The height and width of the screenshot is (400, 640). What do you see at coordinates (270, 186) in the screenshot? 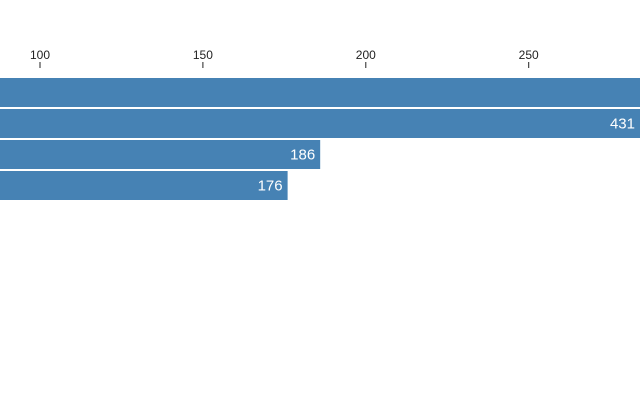
I see `bar-value-label: 176` at bounding box center [270, 186].